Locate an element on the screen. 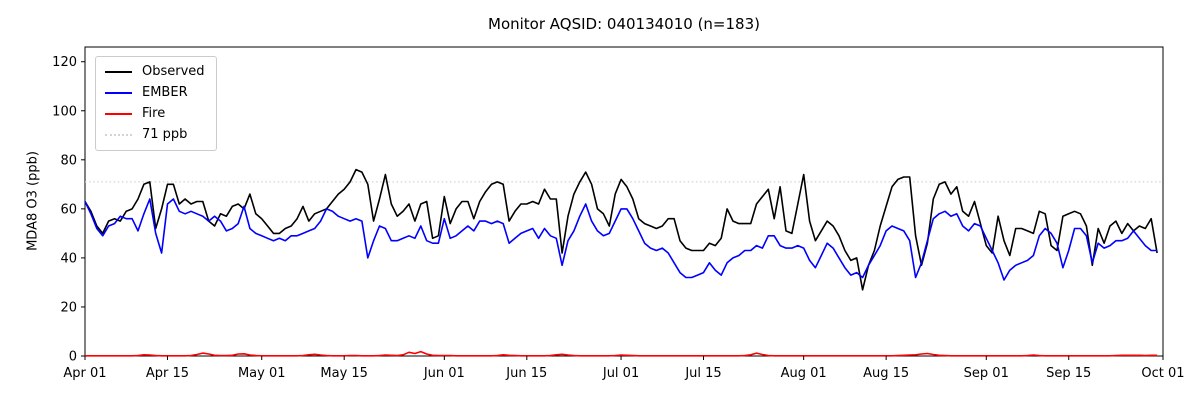  x-tick-label: May 15 is located at coordinates (344, 373).